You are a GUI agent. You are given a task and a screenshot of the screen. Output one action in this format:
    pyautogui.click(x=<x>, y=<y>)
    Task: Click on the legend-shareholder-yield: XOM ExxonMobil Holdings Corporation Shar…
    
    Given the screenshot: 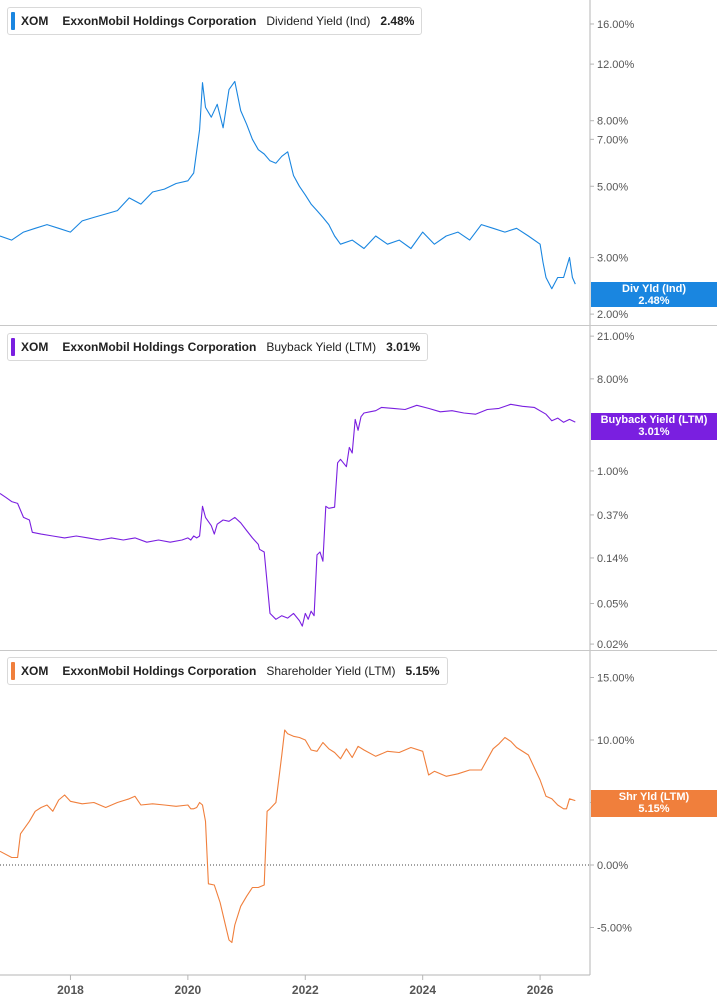 What is the action you would take?
    pyautogui.click(x=227, y=671)
    